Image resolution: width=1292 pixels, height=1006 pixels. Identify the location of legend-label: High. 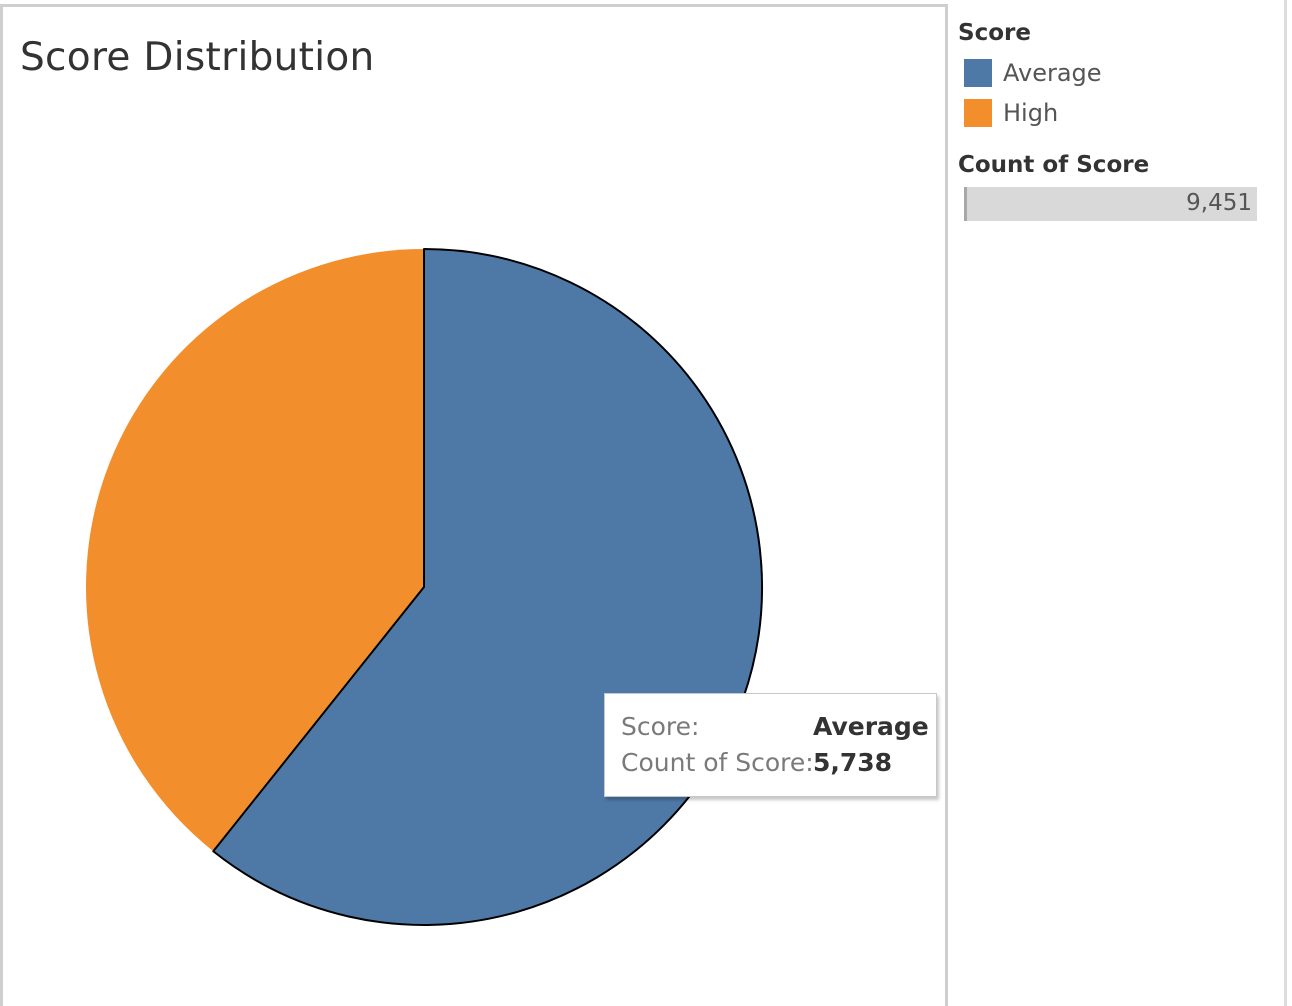
(1031, 113).